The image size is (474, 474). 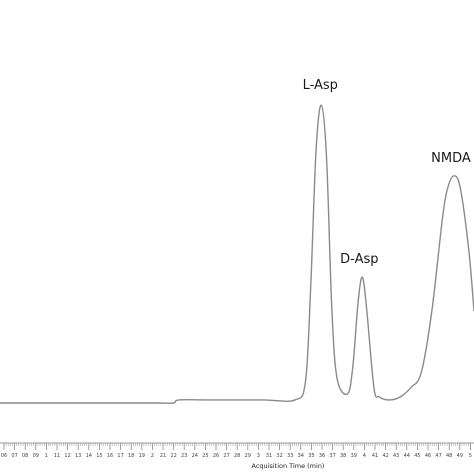 I want to click on x-tick-label: 23, so click(x=184, y=456).